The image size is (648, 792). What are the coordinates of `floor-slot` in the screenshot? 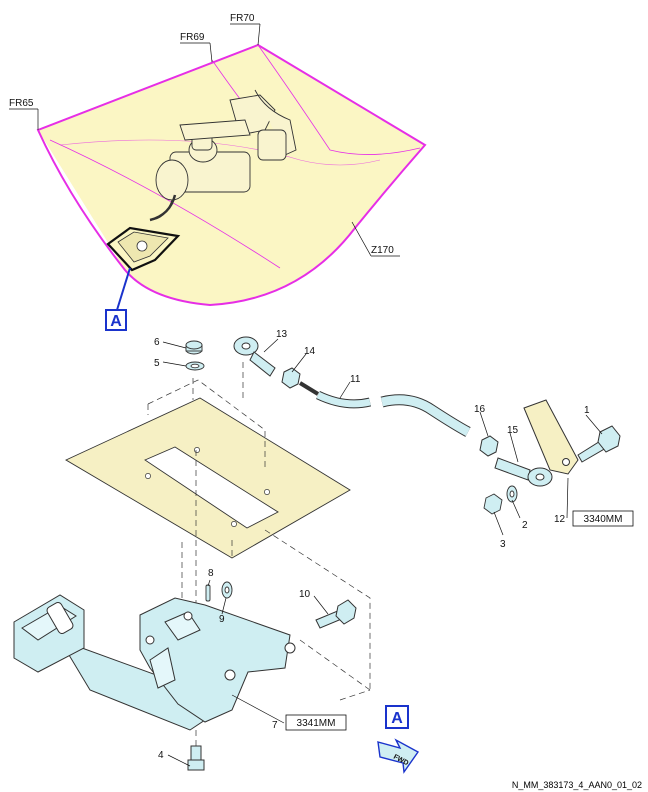 It's located at (211, 487).